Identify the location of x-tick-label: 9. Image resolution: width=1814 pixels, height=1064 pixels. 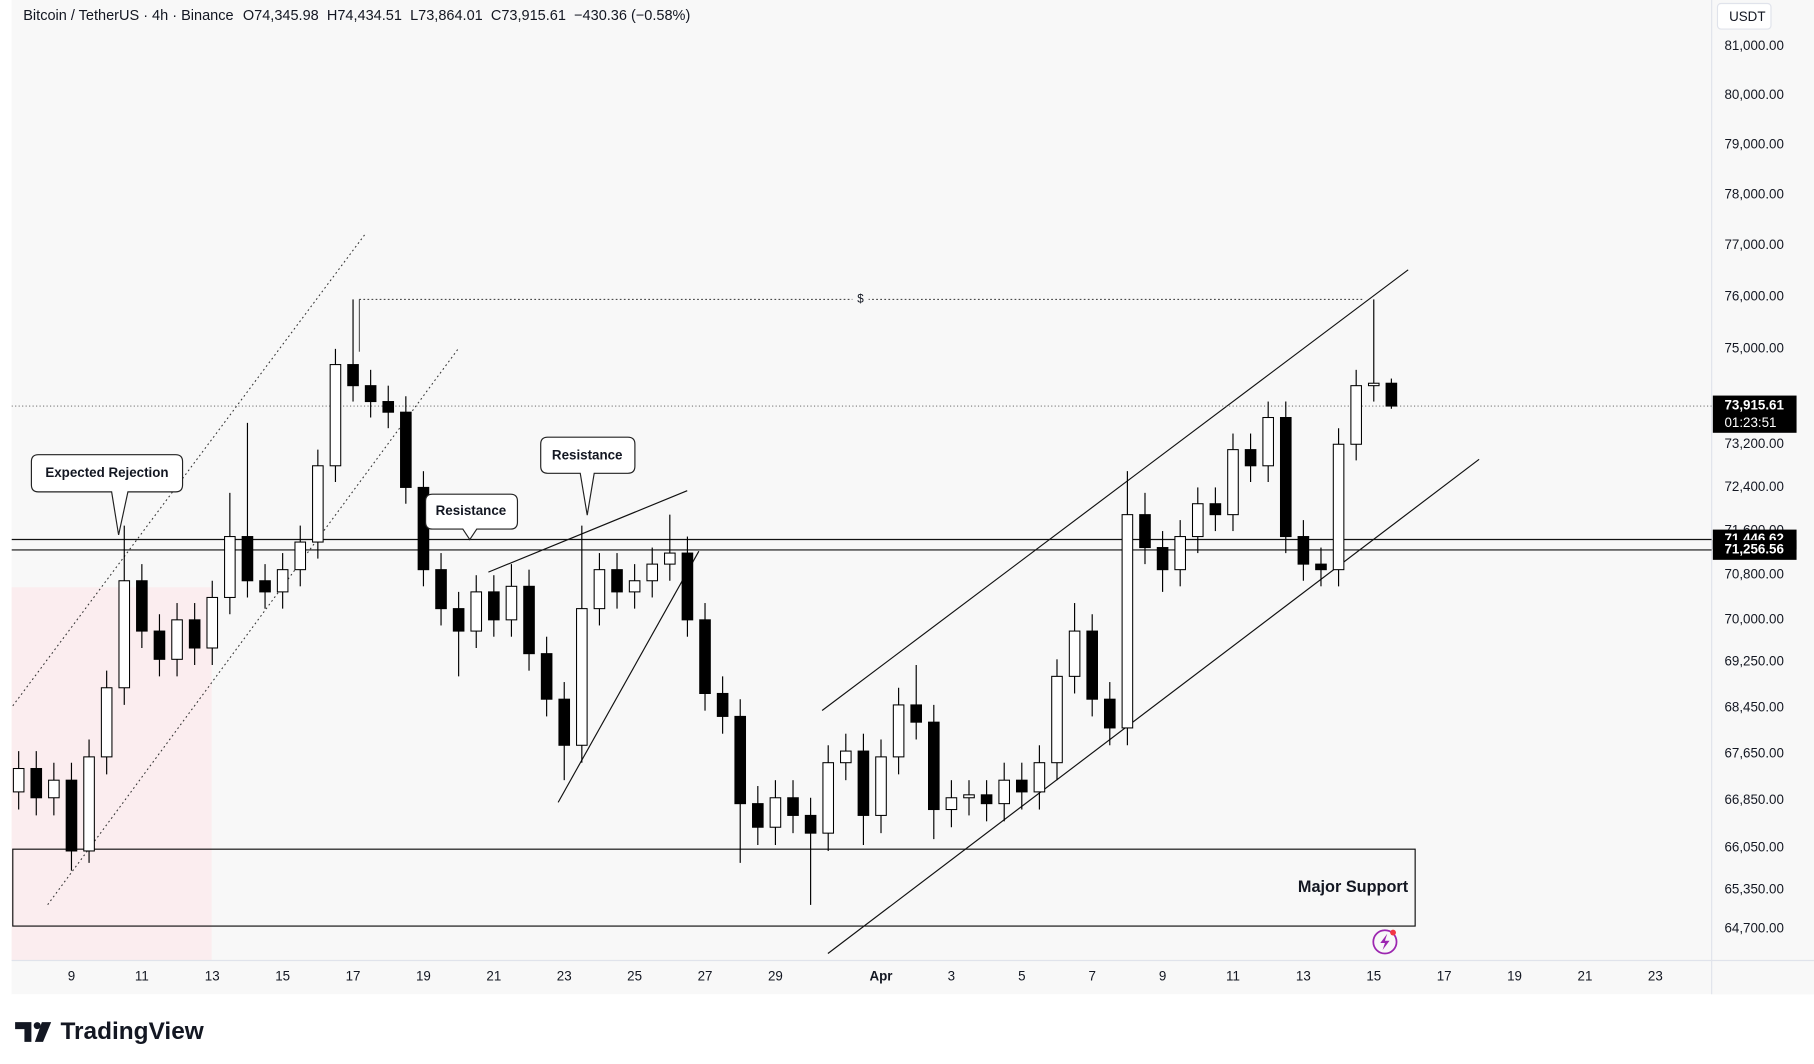
(1162, 975).